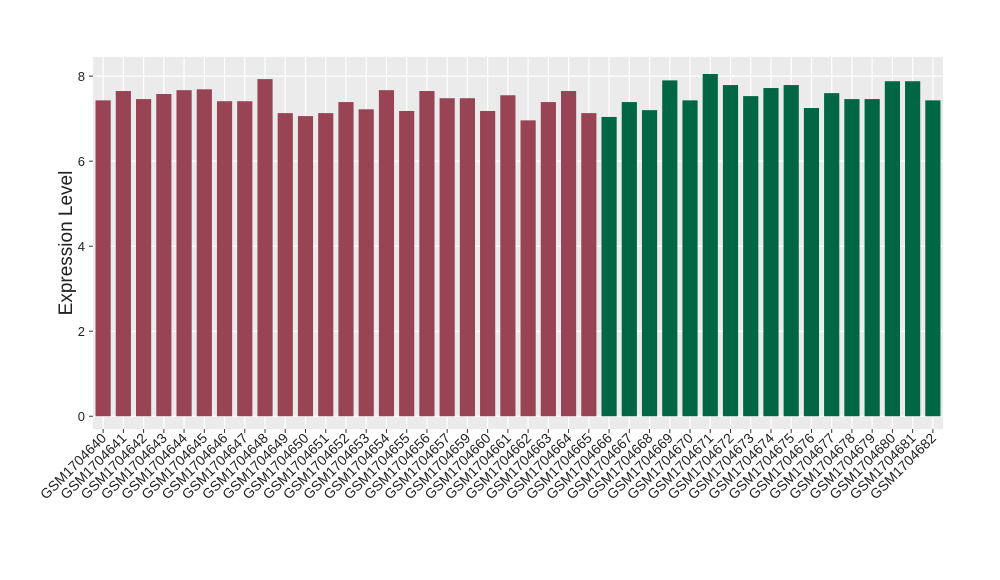 The image size is (1000, 580). I want to click on y-axis-label: Expression Level, so click(66, 243).